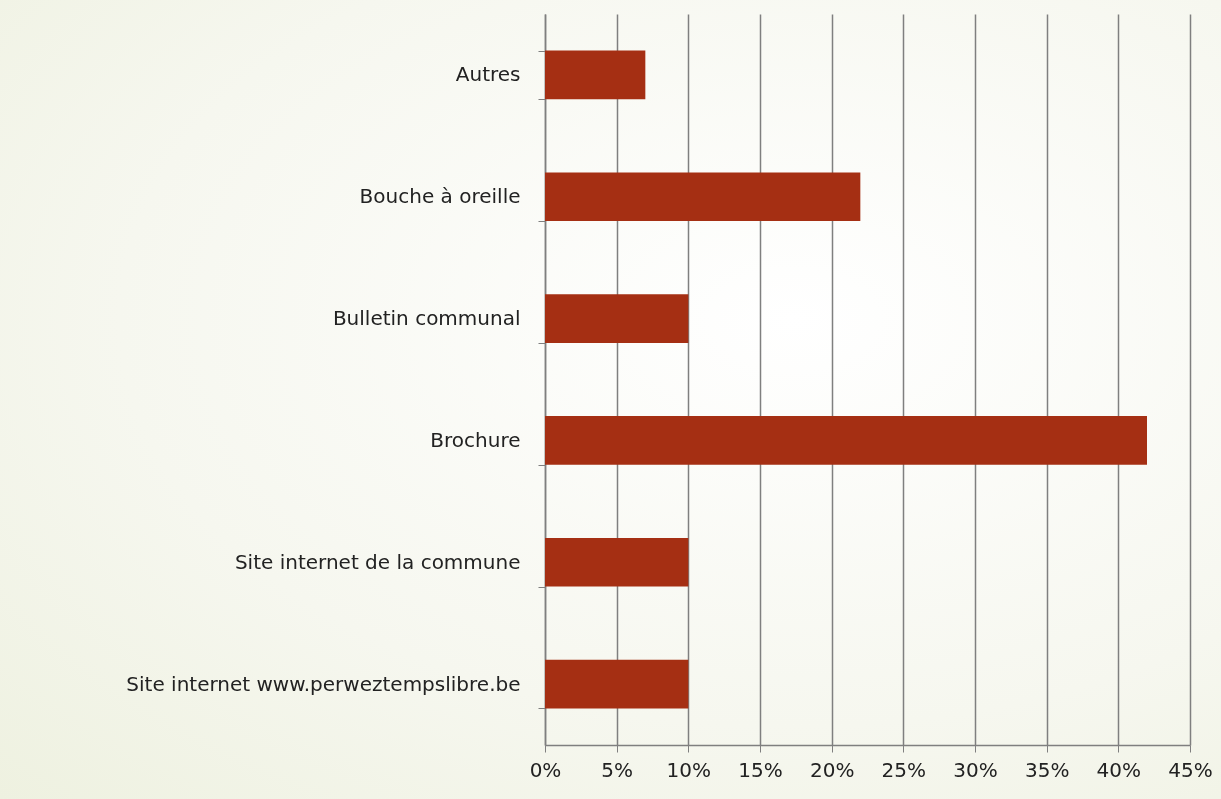 The height and width of the screenshot is (799, 1221). What do you see at coordinates (475, 439) in the screenshot?
I see `y-tick-label: Brochure` at bounding box center [475, 439].